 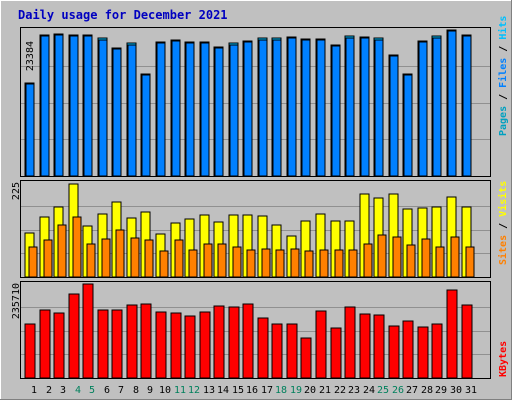 What do you see at coordinates (471, 390) in the screenshot?
I see `day-label-31: 31` at bounding box center [471, 390].